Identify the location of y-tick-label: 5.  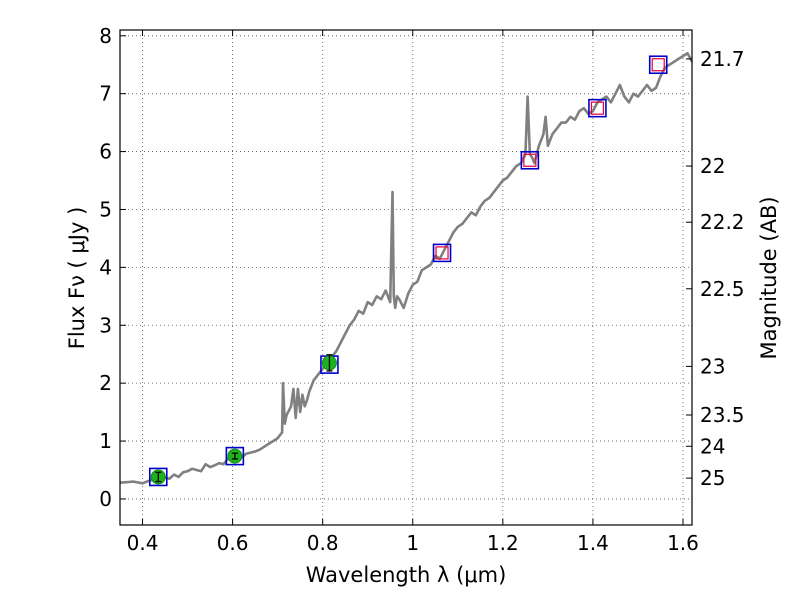
(105, 209).